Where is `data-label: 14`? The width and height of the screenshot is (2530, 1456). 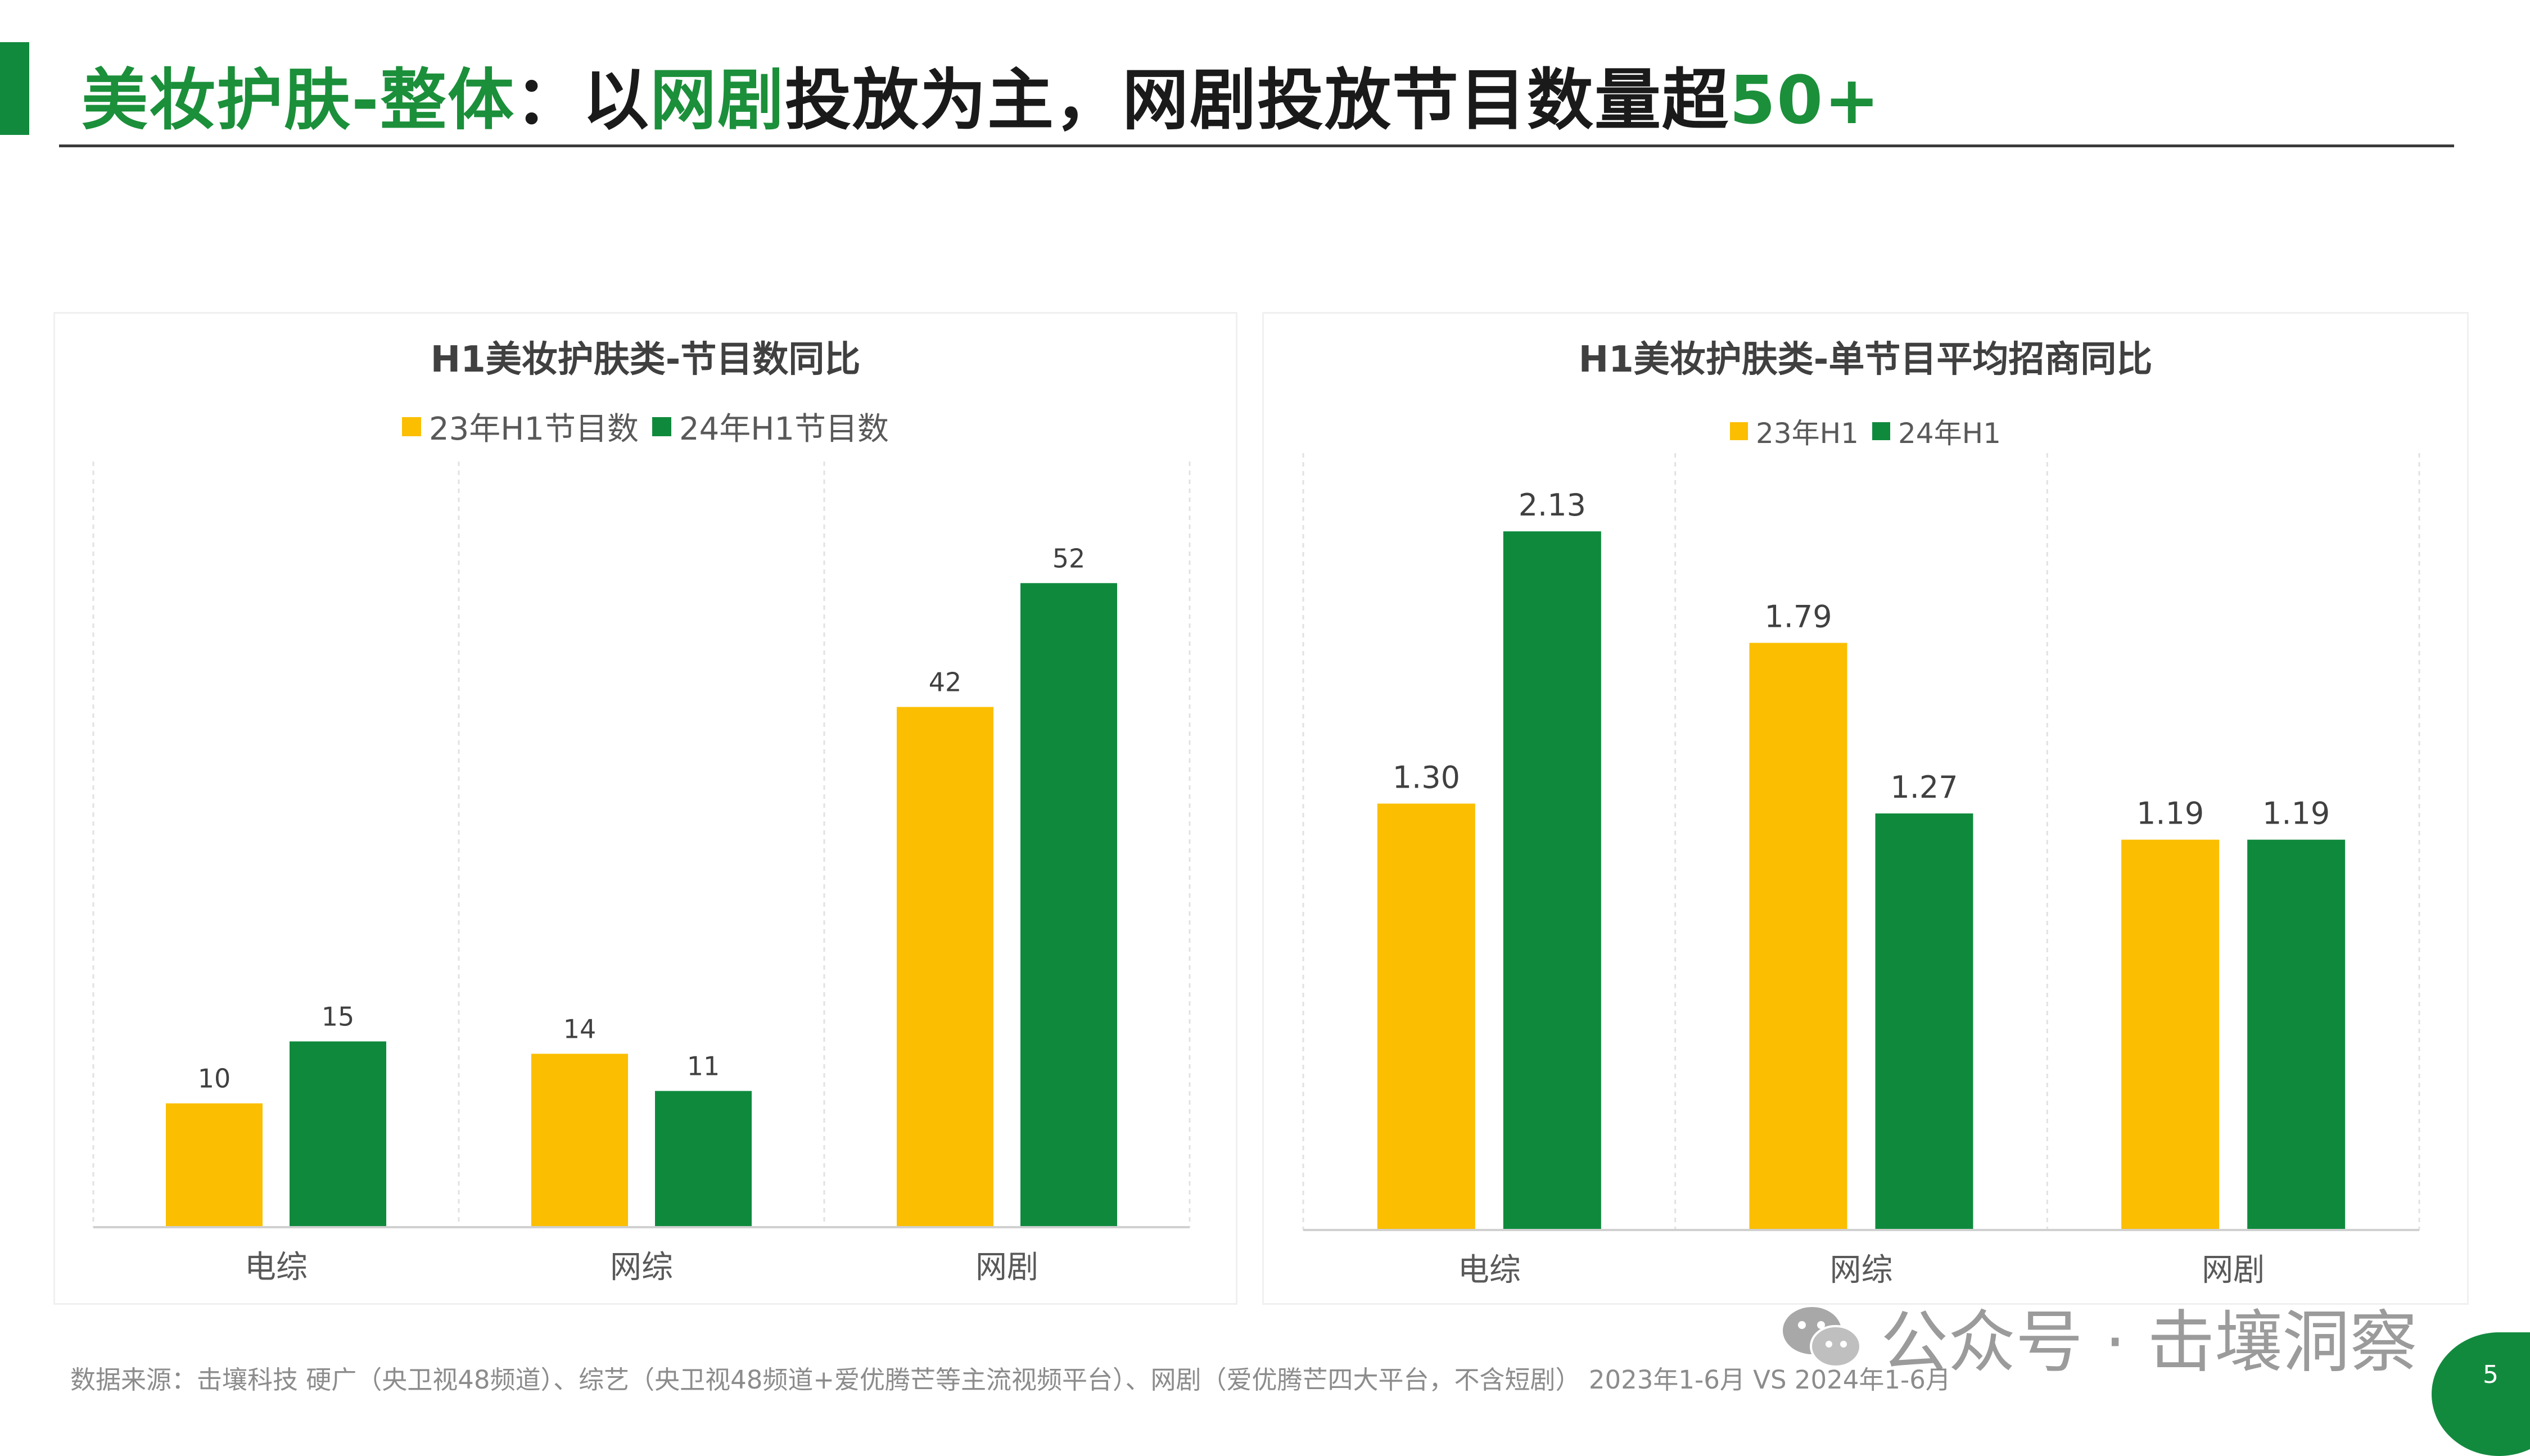
data-label: 14 is located at coordinates (580, 1029).